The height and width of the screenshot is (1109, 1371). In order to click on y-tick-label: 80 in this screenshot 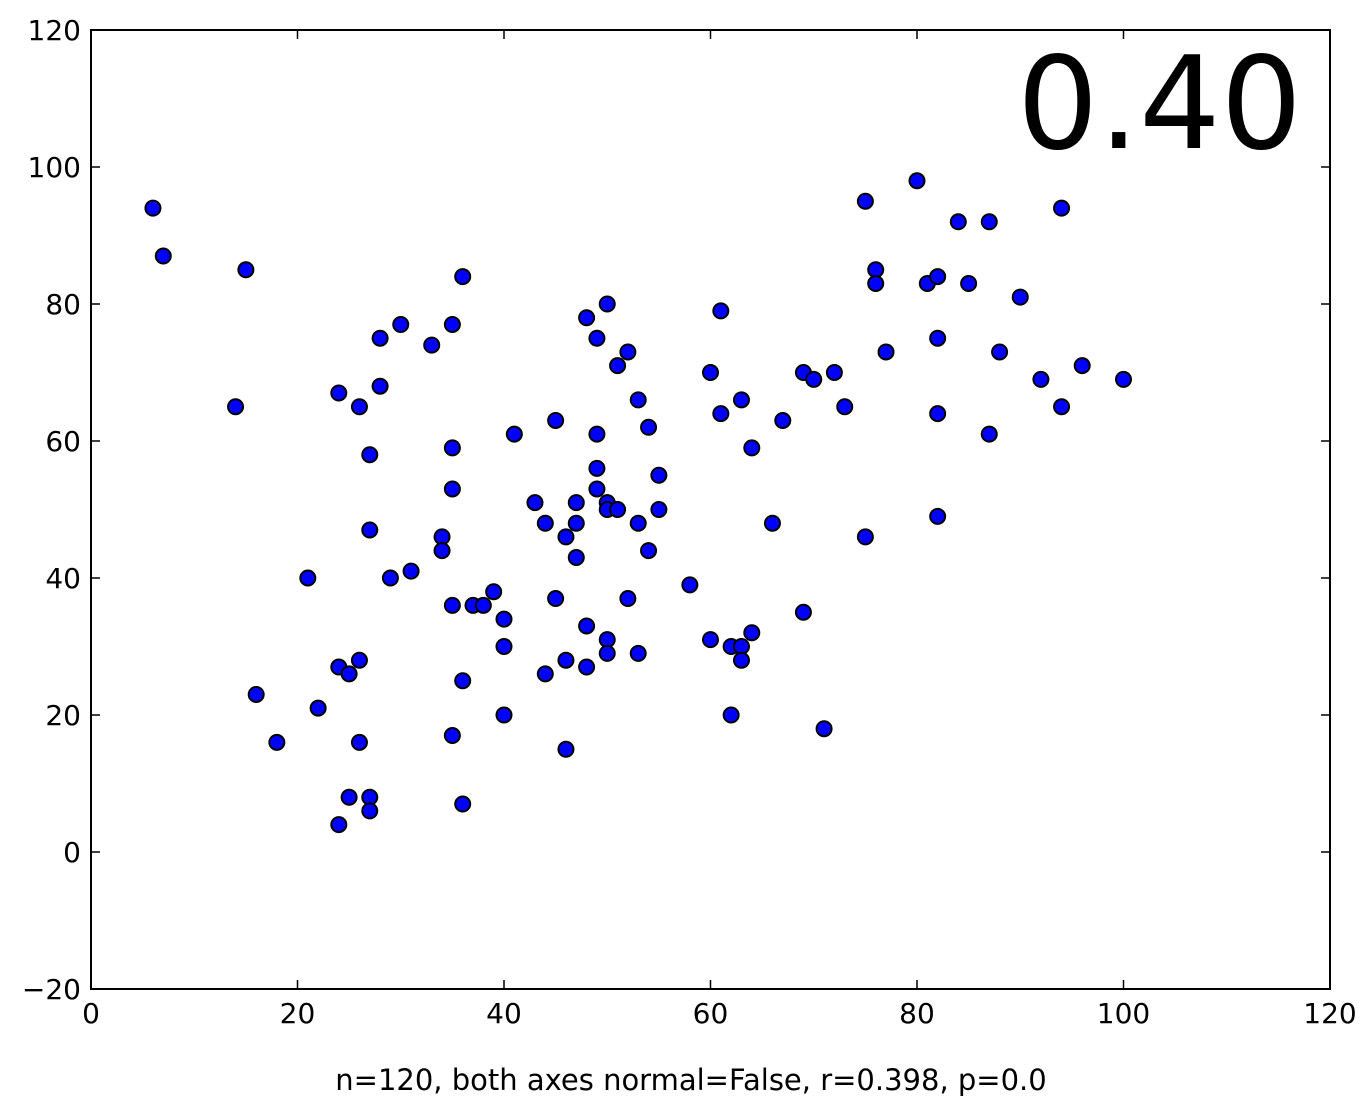, I will do `click(63, 304)`.